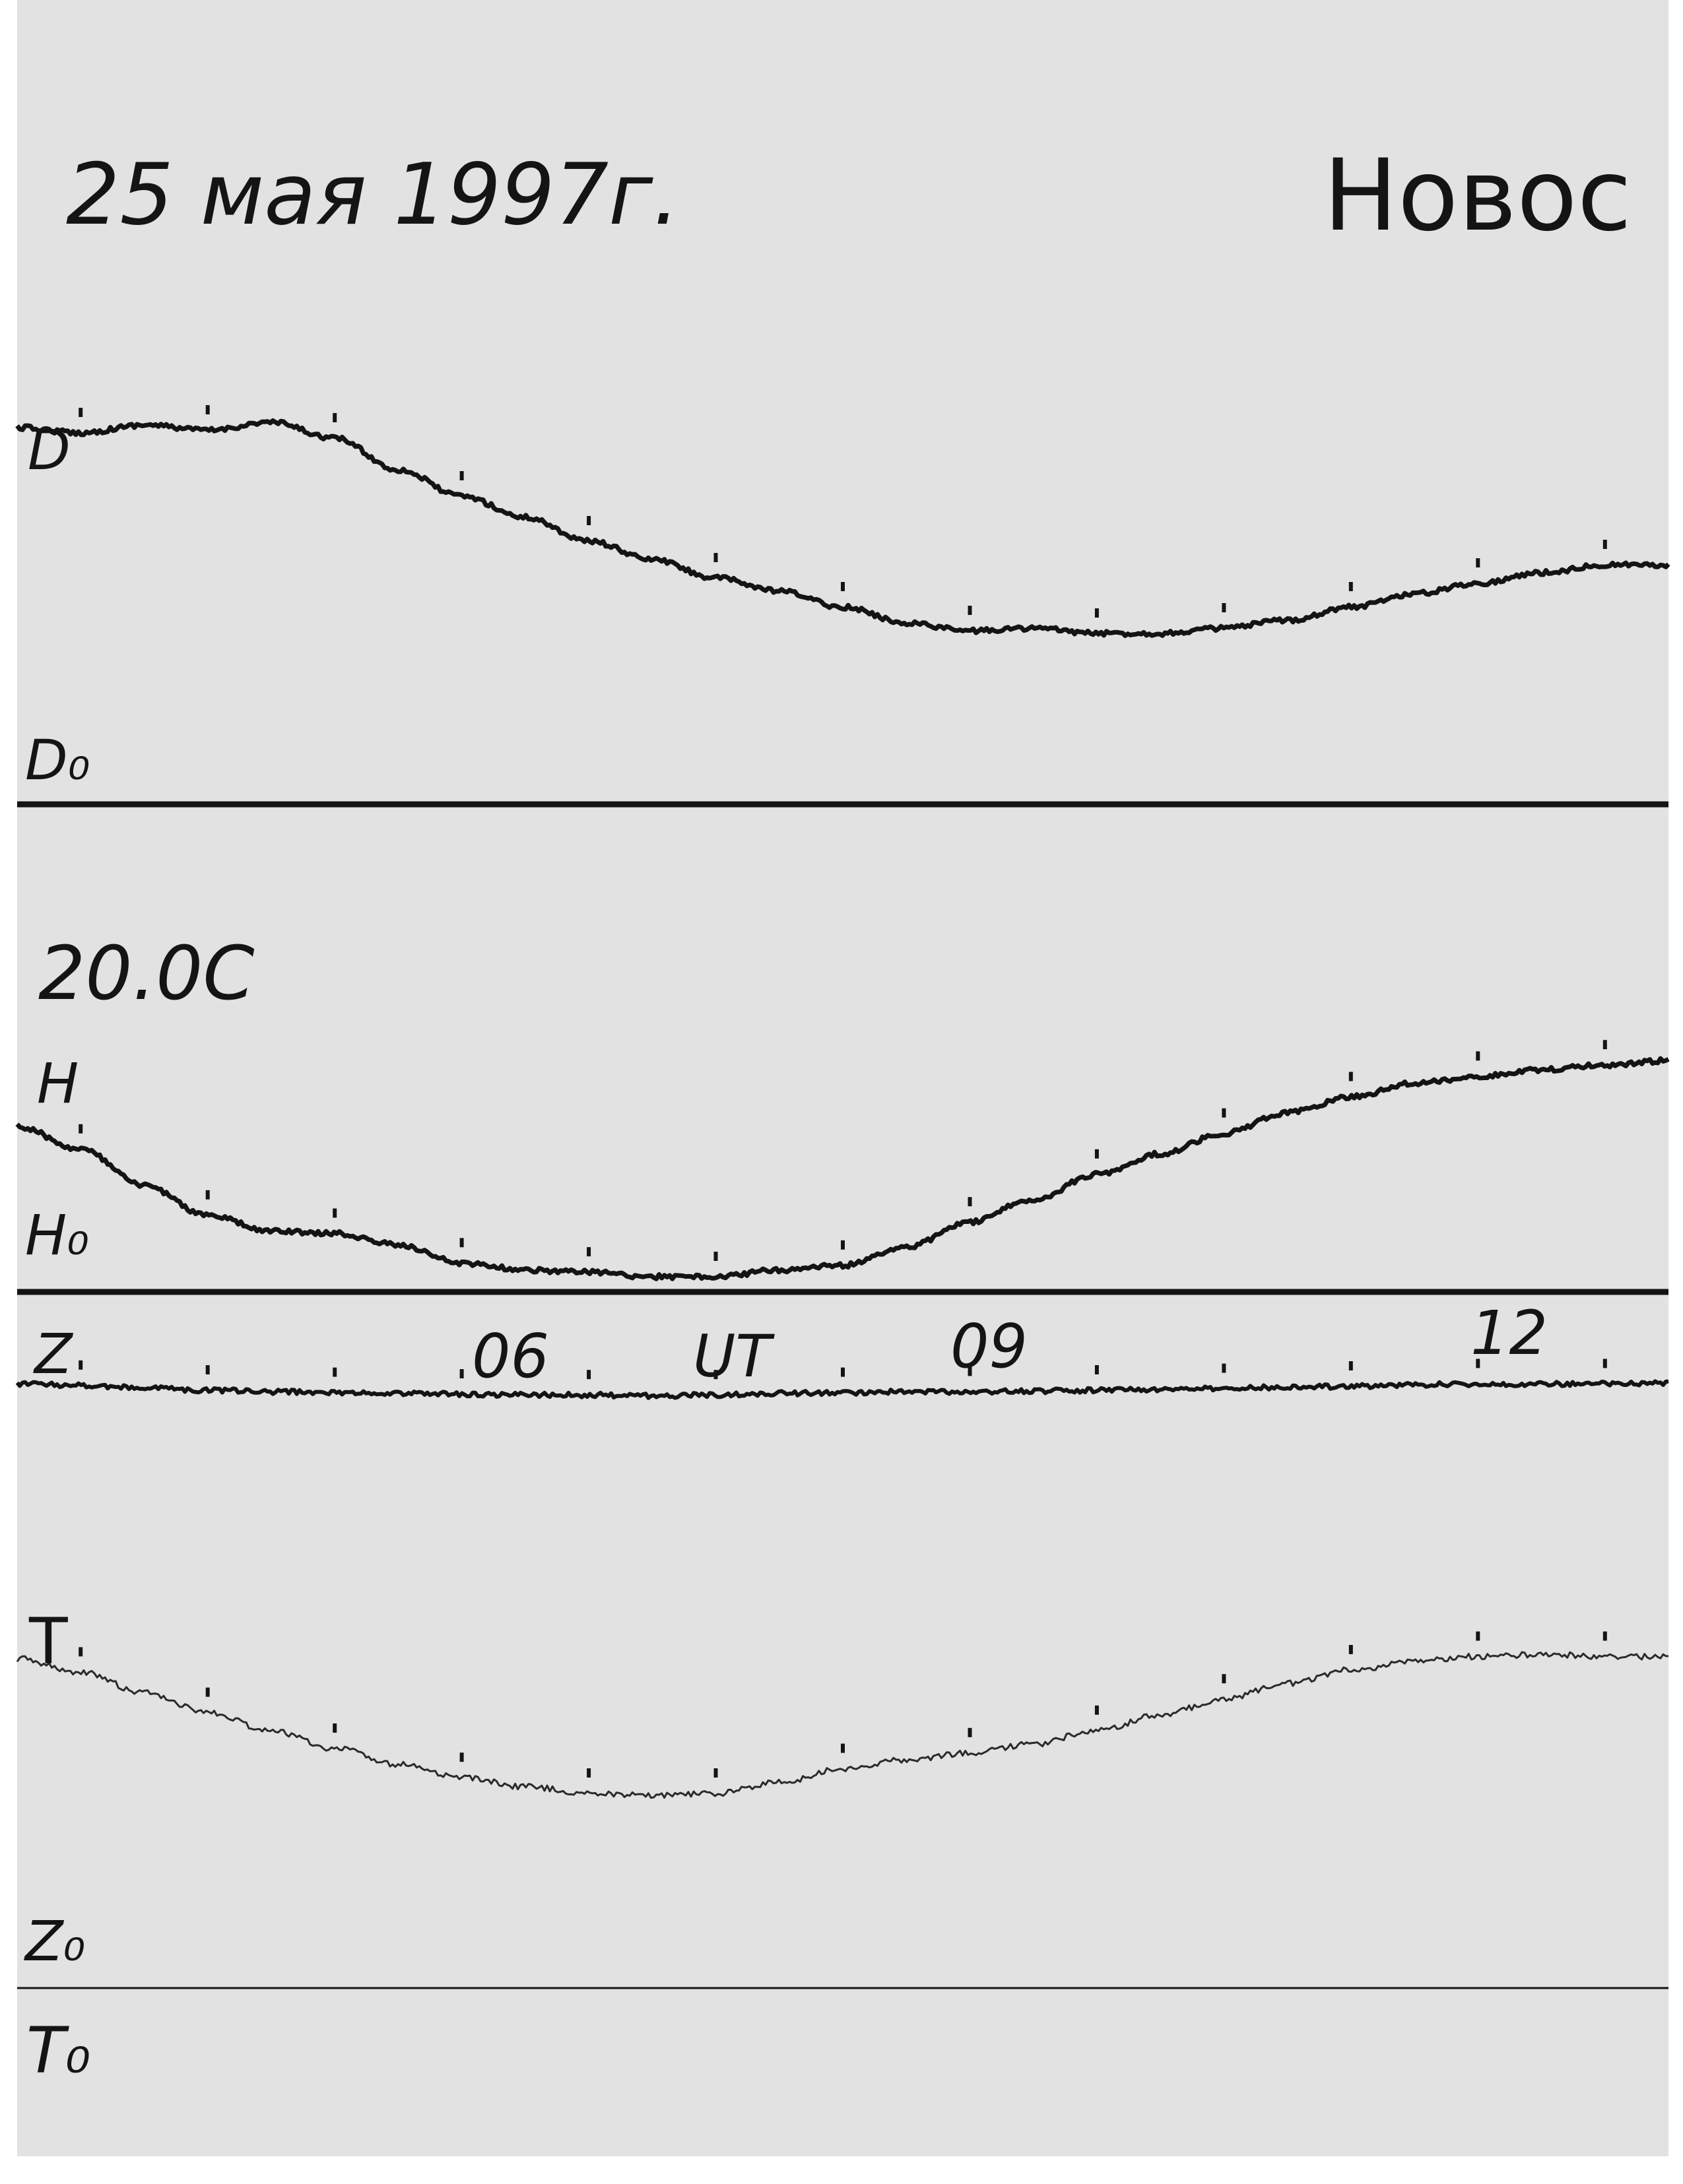  What do you see at coordinates (8, 1092) in the screenshot?
I see `scan-left-margin` at bounding box center [8, 1092].